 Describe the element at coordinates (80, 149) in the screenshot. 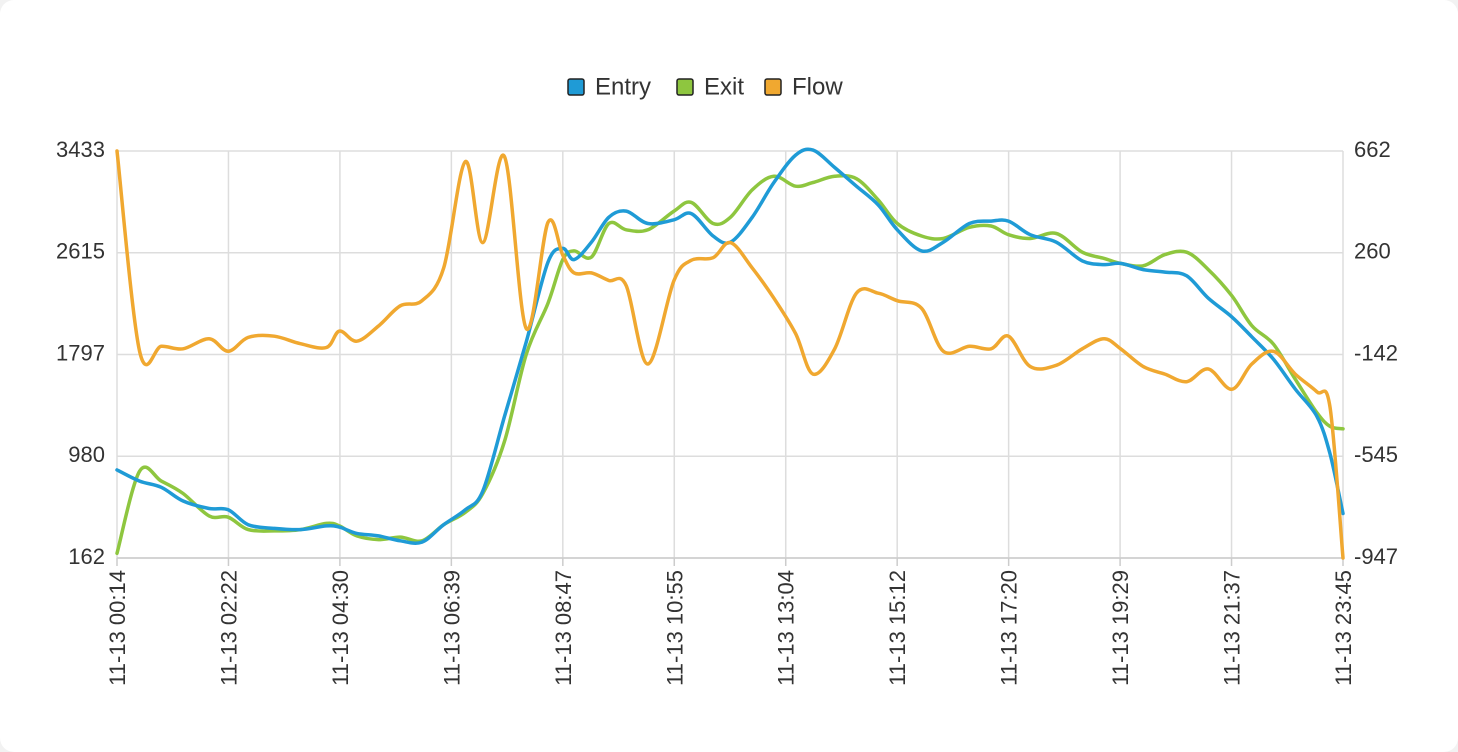

I see `y-left-tick-label: 3433` at that location.